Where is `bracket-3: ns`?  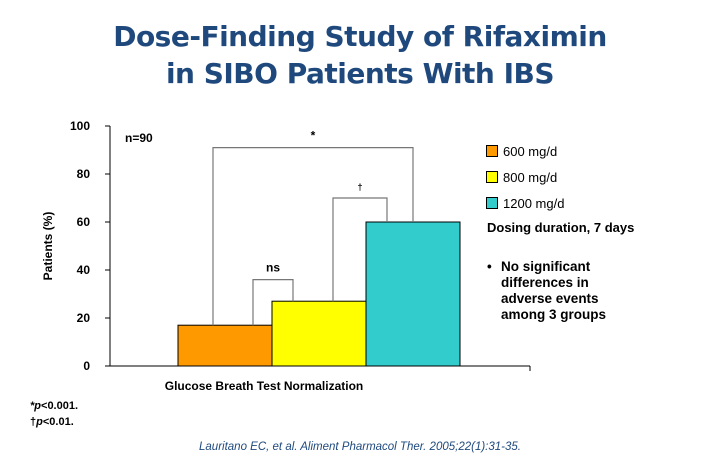 bracket-3: ns is located at coordinates (273, 293).